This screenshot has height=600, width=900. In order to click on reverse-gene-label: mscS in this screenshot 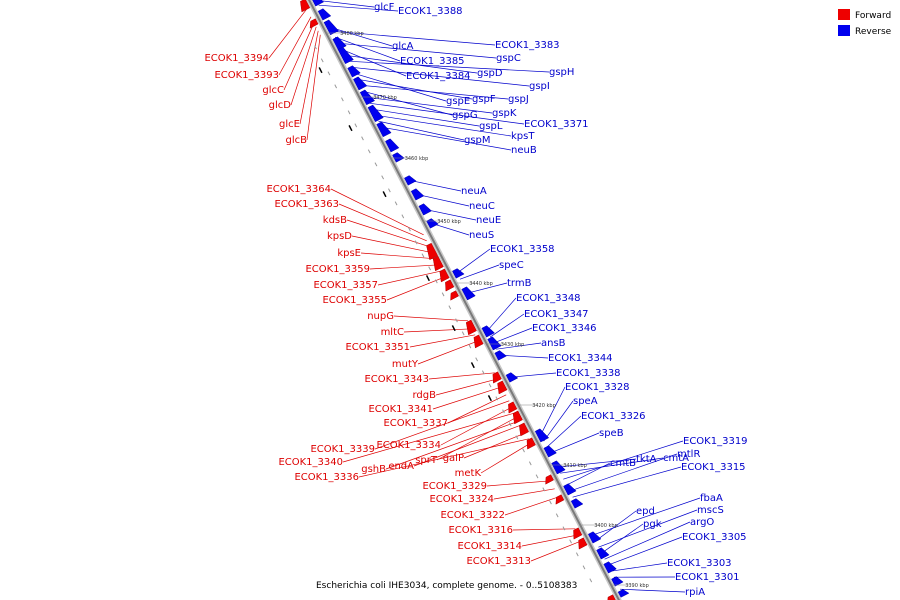, I will do `click(710, 510)`.